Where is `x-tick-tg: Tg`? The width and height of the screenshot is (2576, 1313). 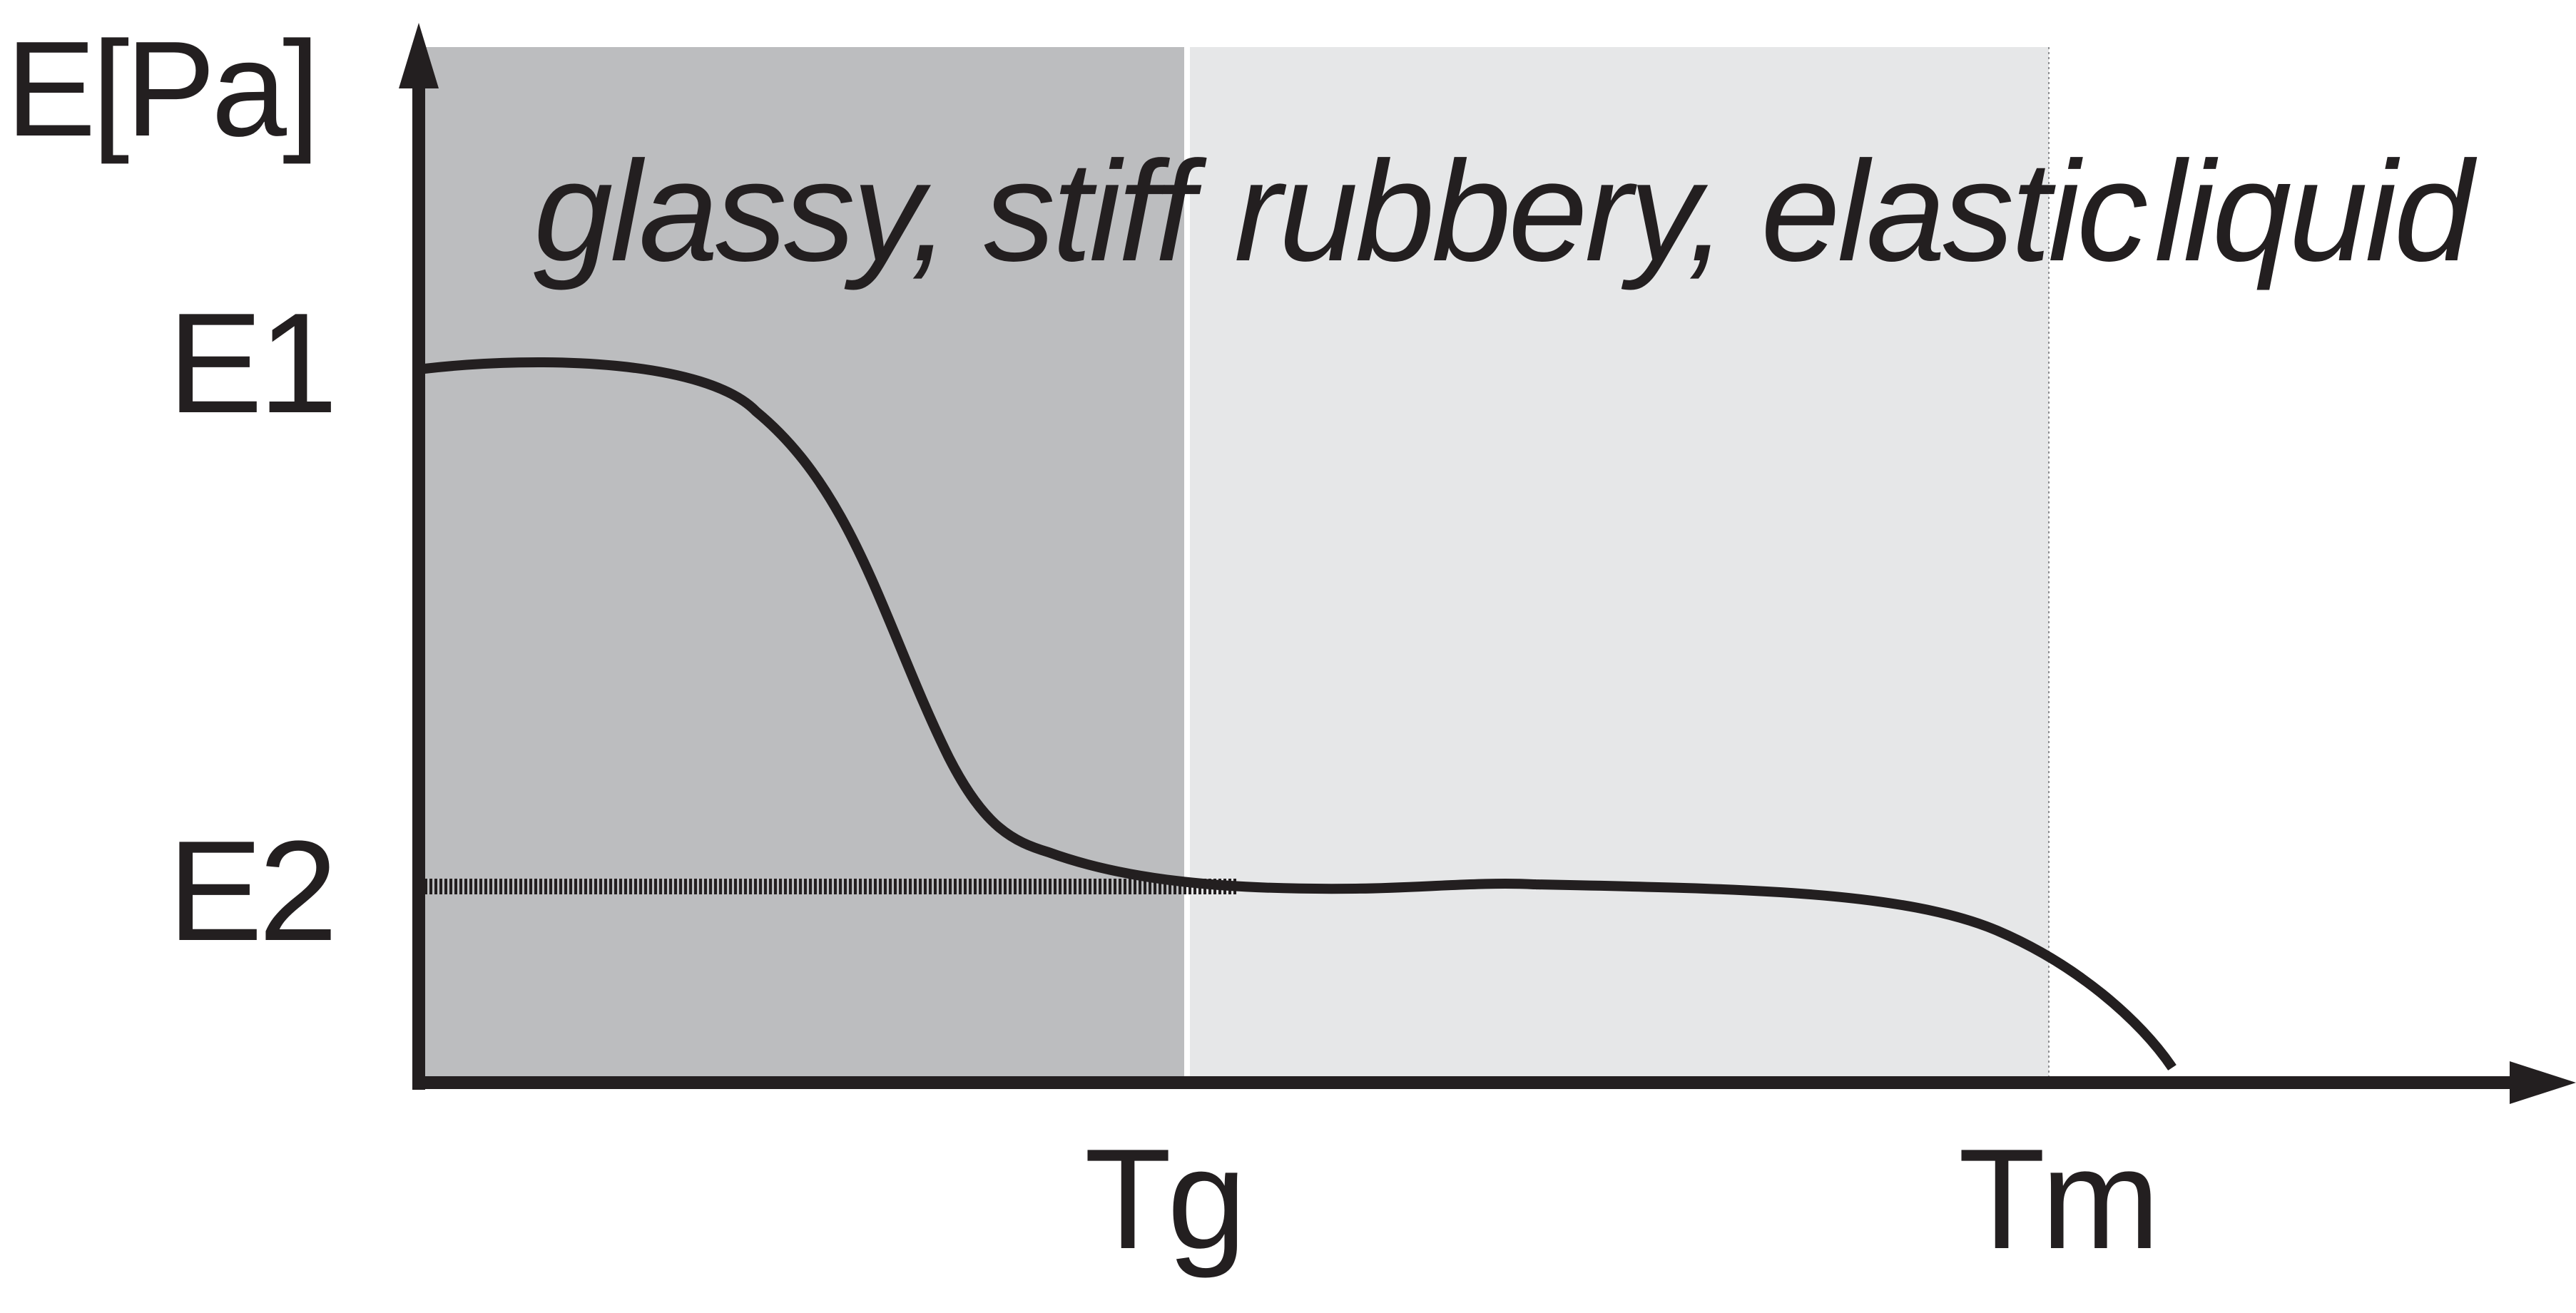 x-tick-tg: Tg is located at coordinates (1163, 1200).